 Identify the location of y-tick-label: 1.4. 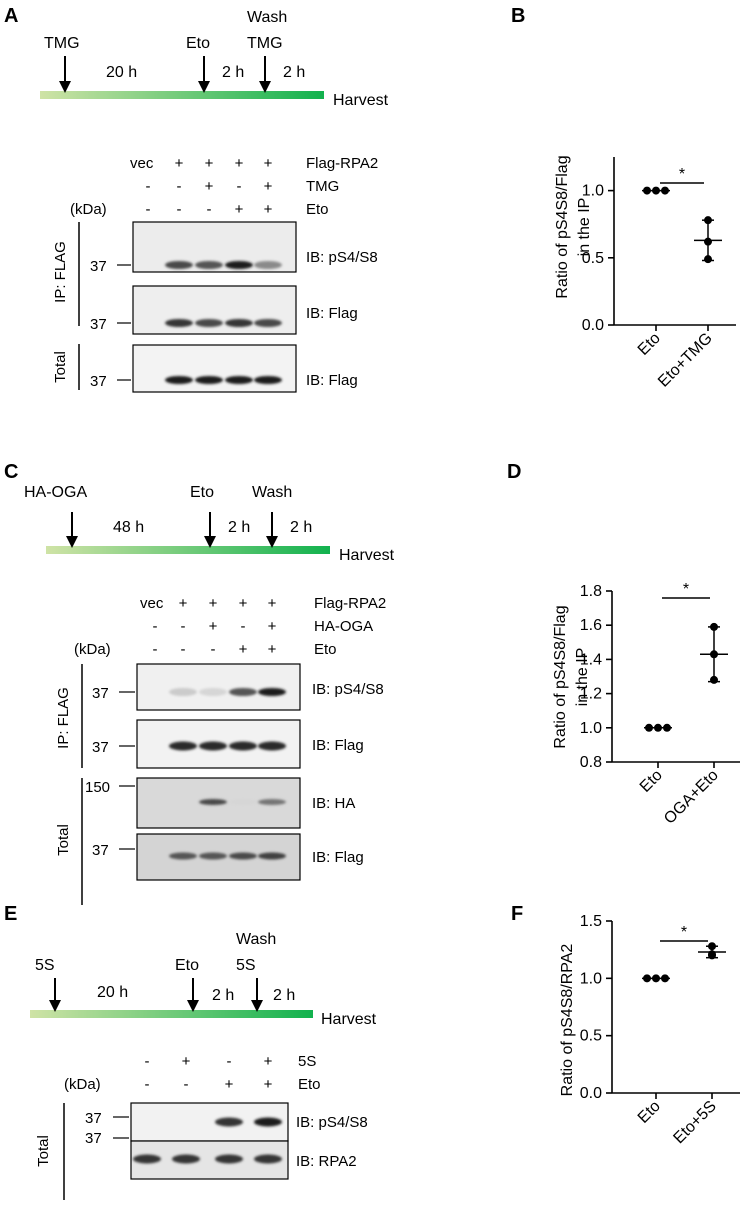
(591, 659).